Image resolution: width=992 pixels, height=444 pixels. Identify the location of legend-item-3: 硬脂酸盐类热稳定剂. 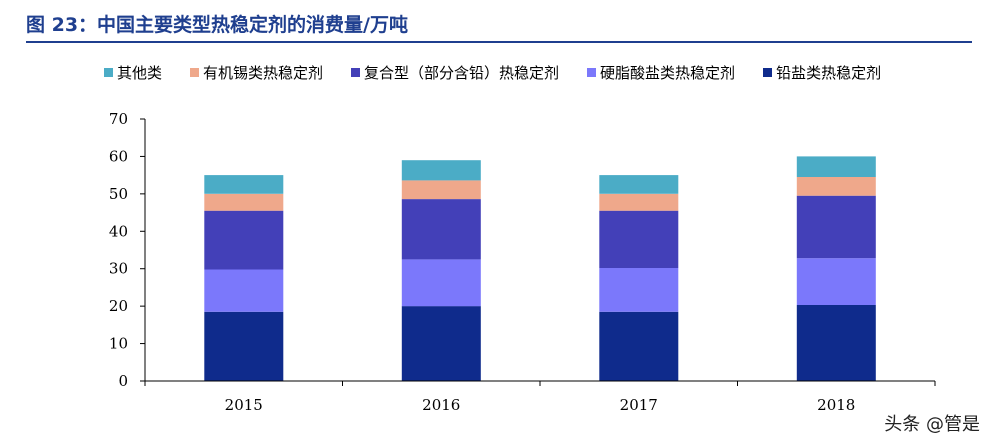
(661, 72).